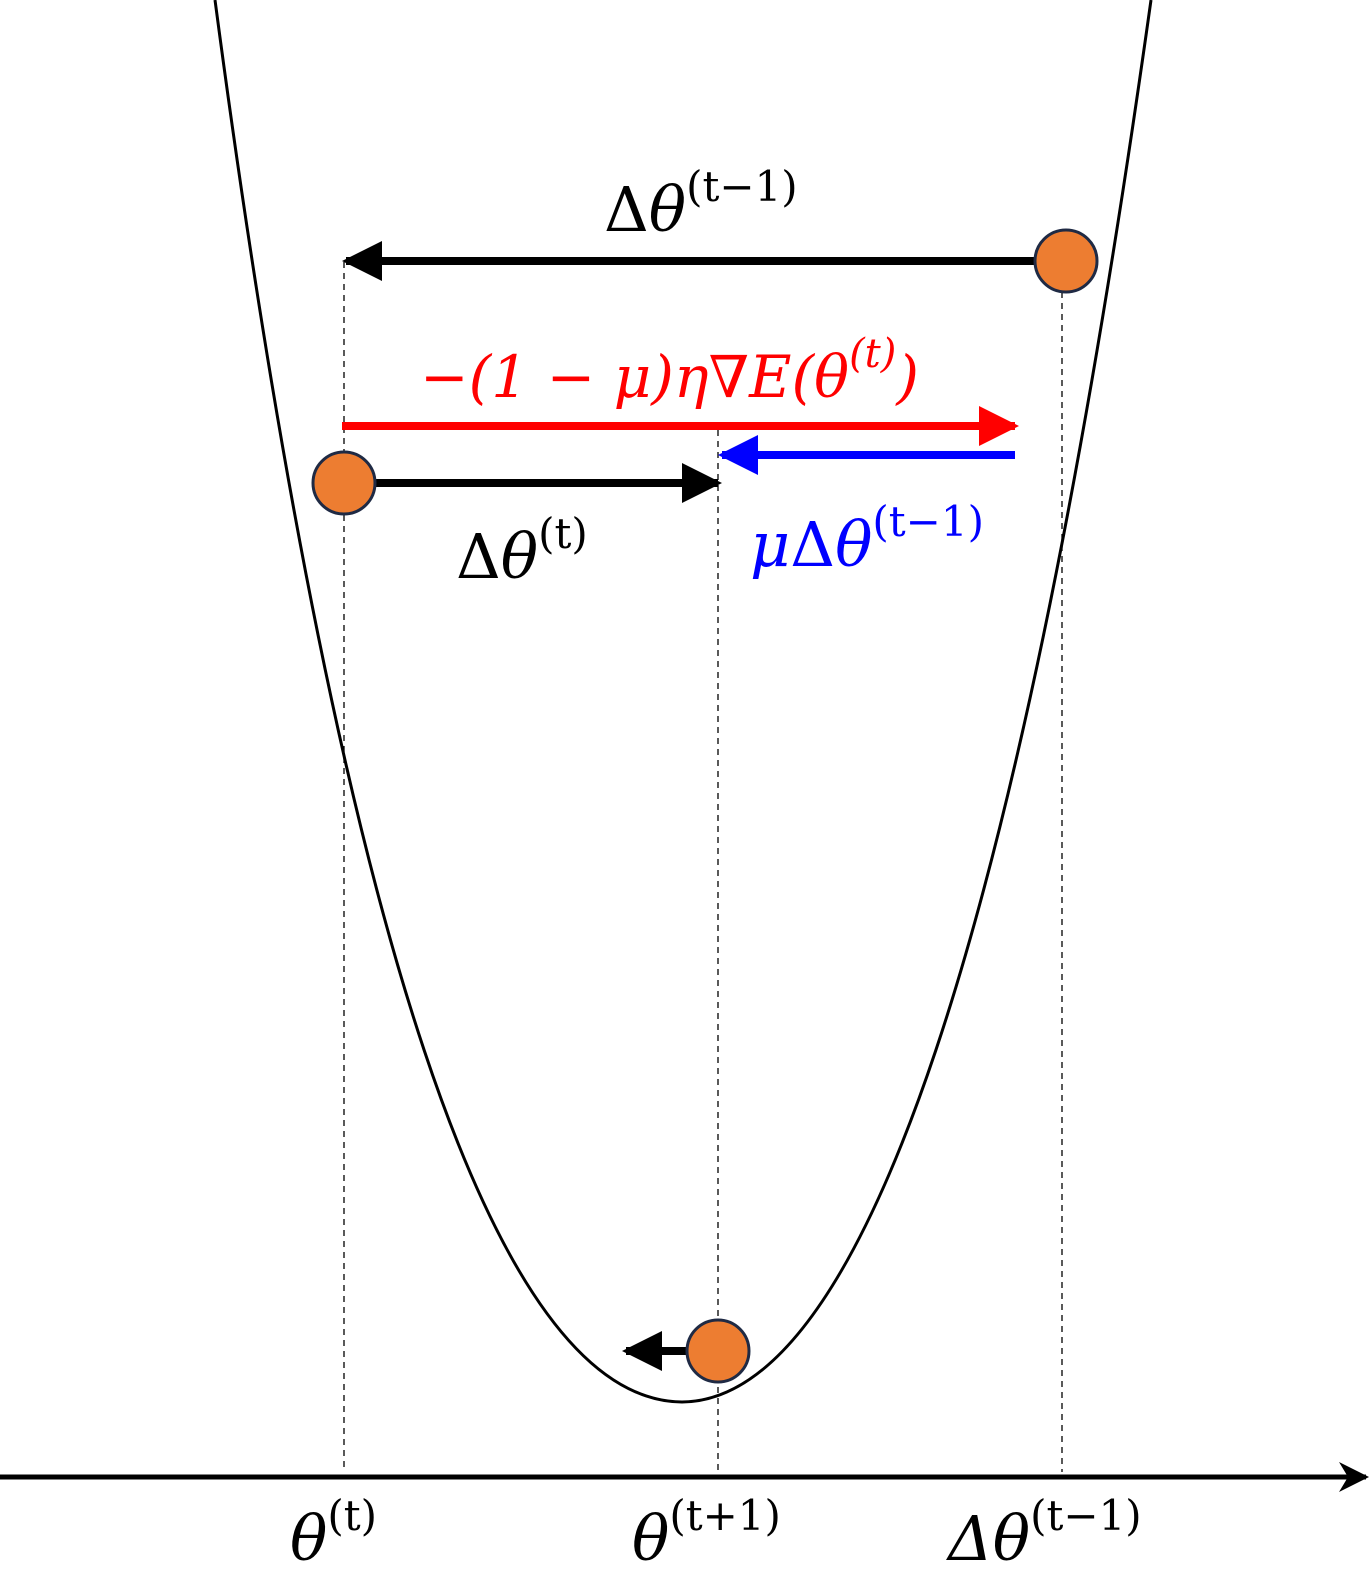  I want to click on momentum-term-label: μΔθ(t−1), so click(867, 539).